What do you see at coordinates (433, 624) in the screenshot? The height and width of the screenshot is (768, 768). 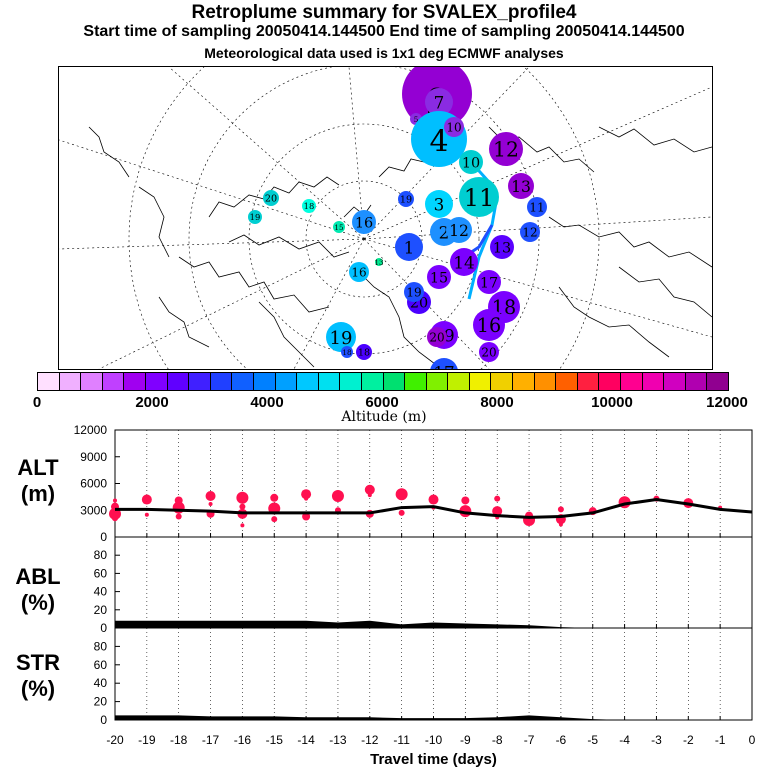 I see `abl-area` at bounding box center [433, 624].